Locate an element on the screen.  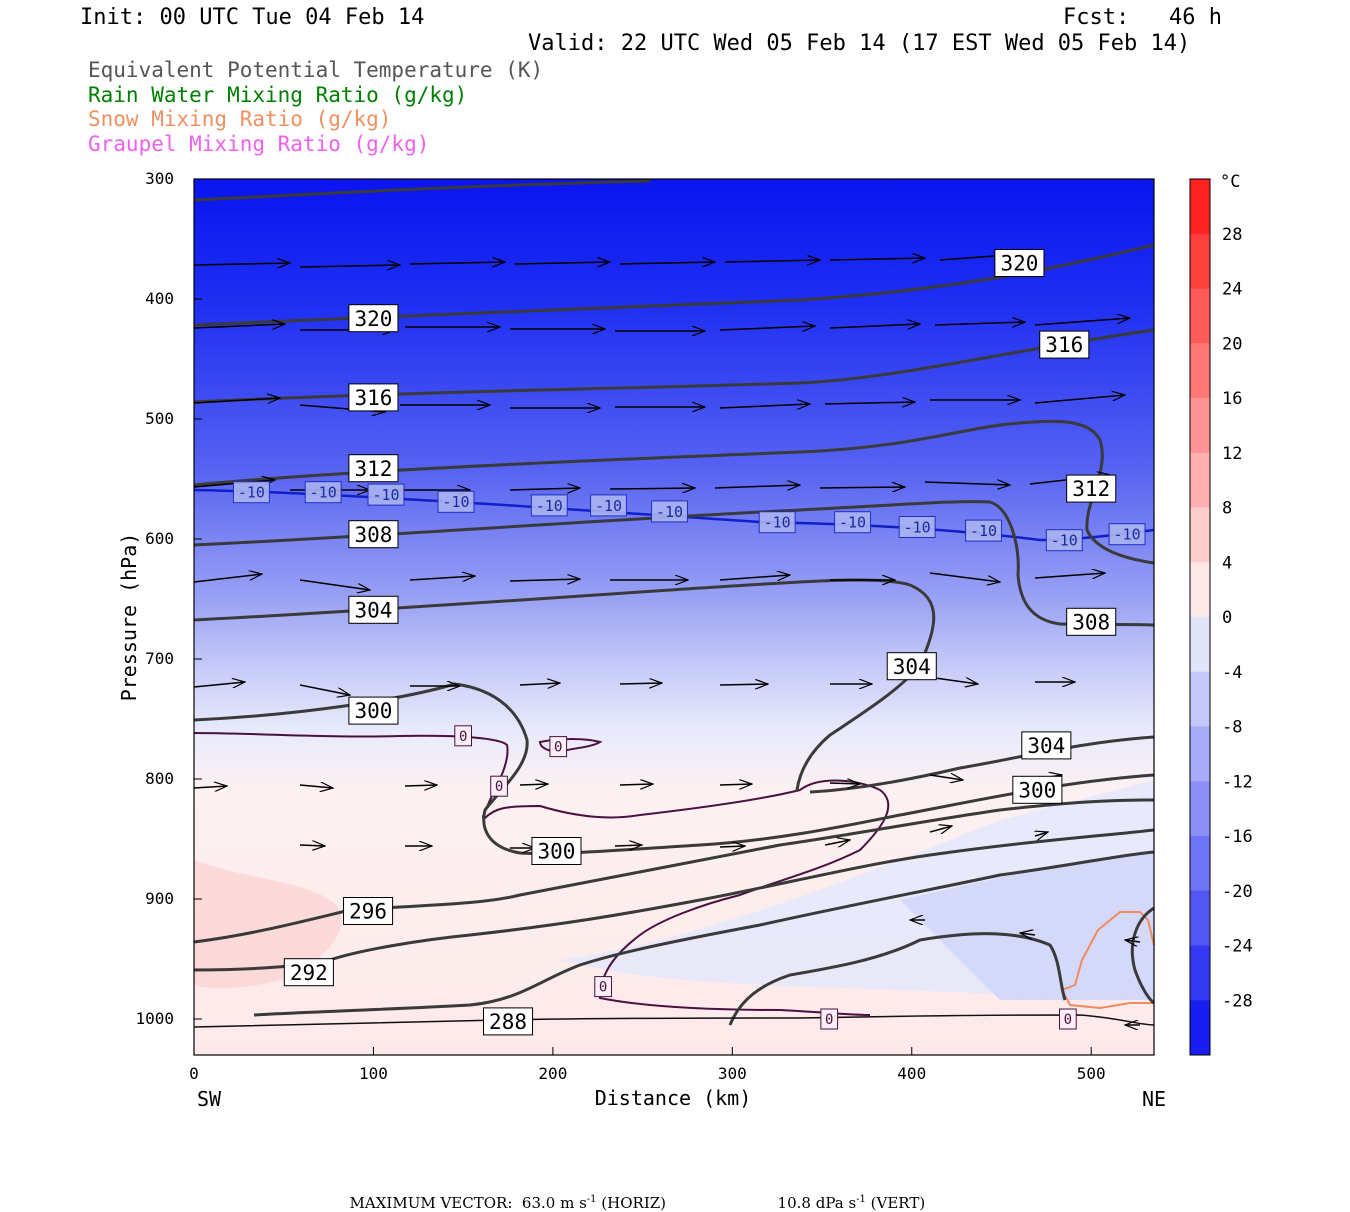
theta-e-label: 288 is located at coordinates (508, 1021).